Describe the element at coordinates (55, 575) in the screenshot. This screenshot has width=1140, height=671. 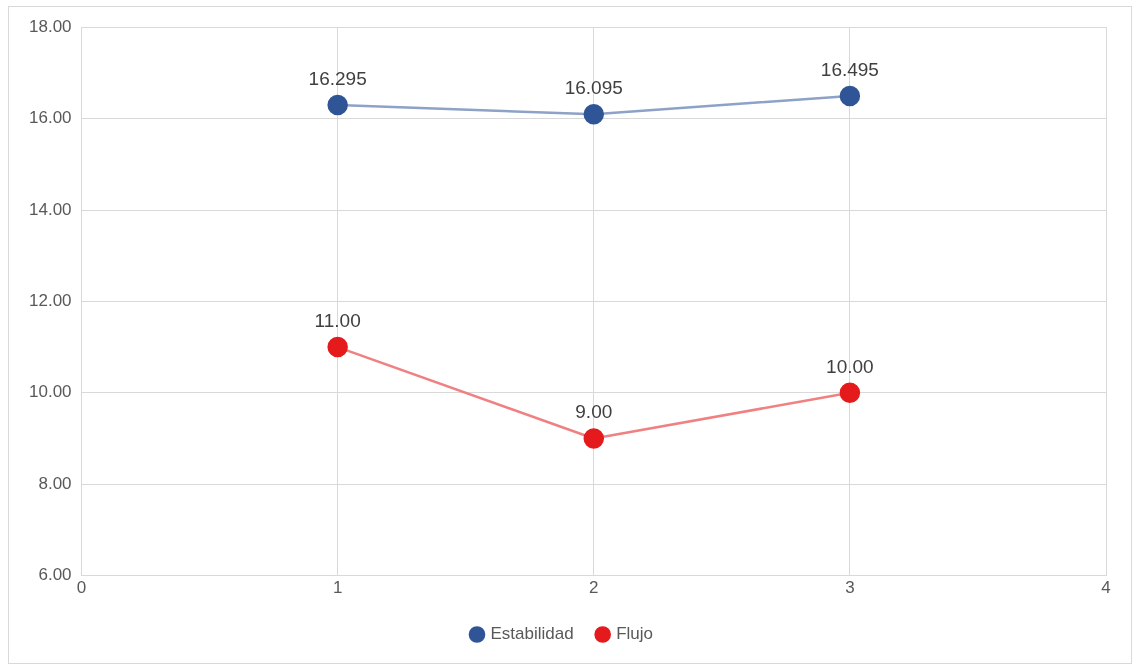
I see `y-tick-label: 6.00` at that location.